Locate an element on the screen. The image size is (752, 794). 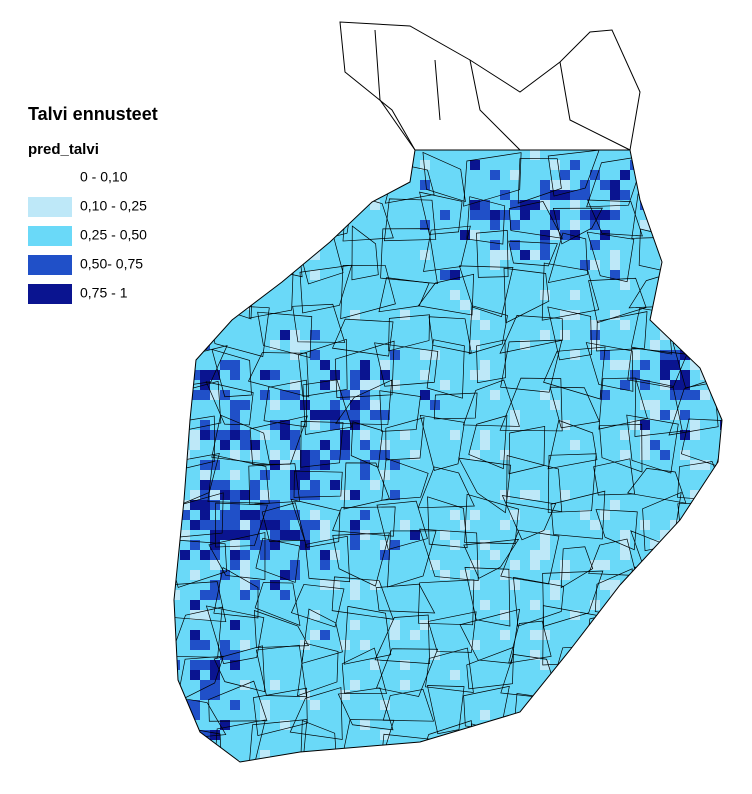
legend-label: 0,75 - 1 is located at coordinates (104, 293).